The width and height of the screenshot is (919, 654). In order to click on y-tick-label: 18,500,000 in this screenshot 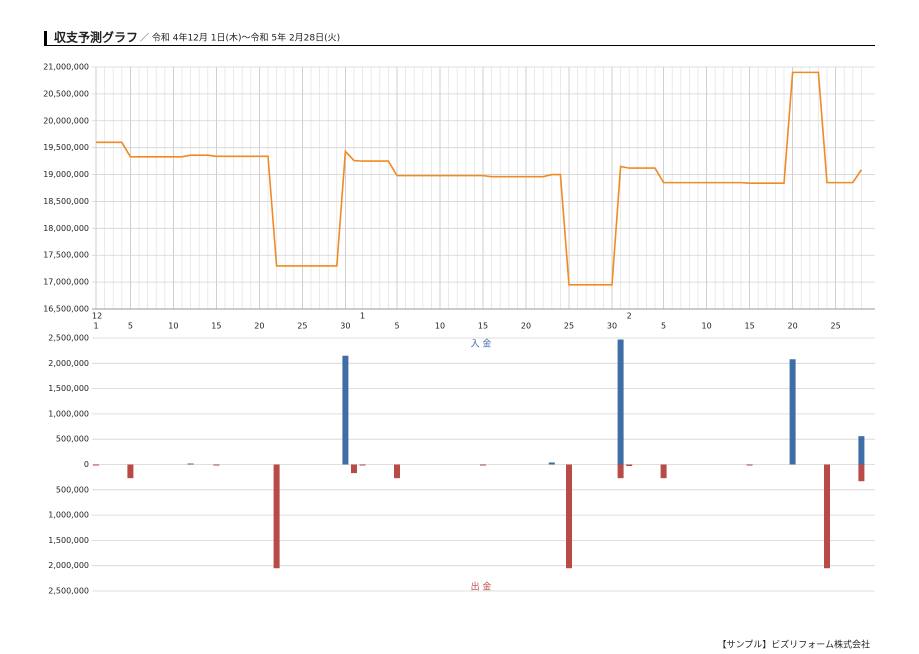, I will do `click(66, 201)`.